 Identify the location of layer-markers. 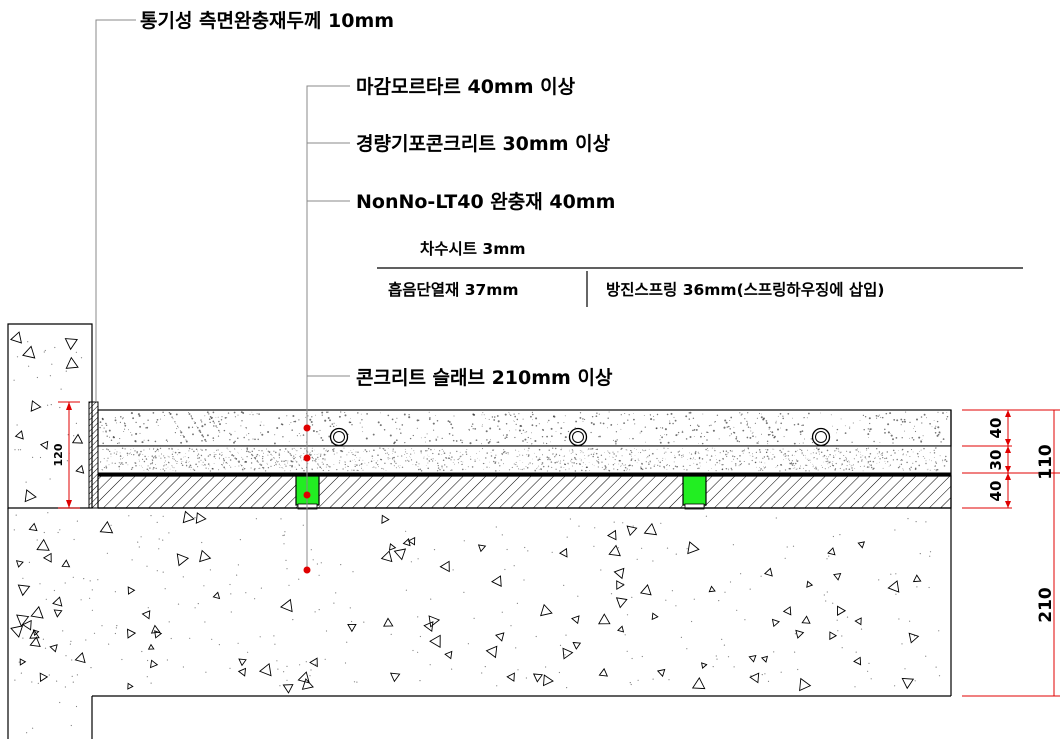
(307, 499).